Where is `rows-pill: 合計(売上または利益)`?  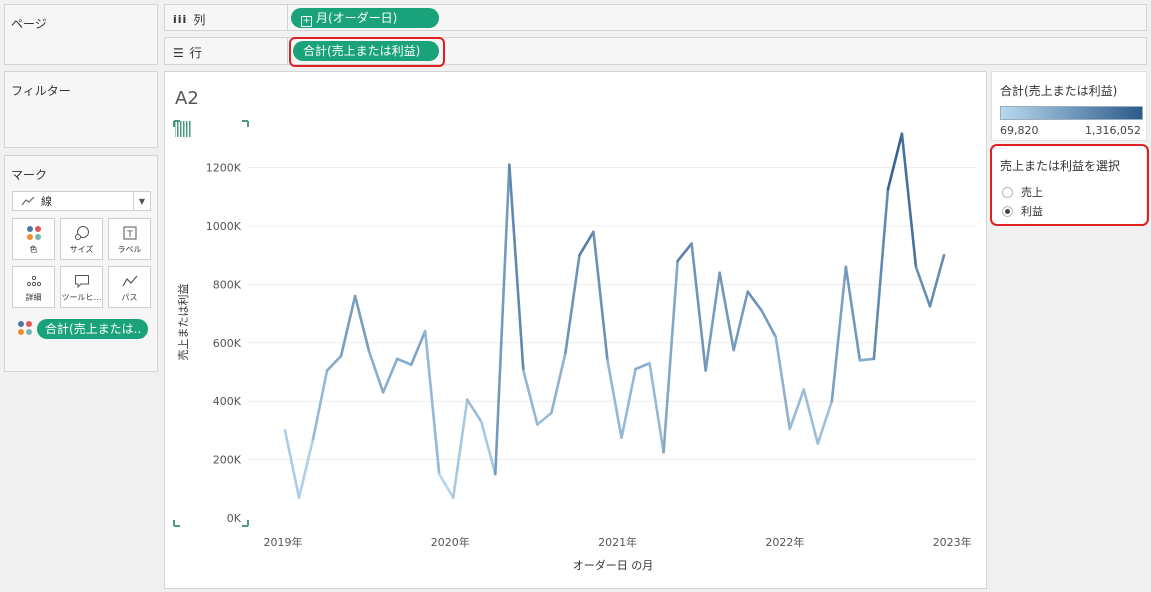
rows-pill: 合計(売上または利益) is located at coordinates (366, 51).